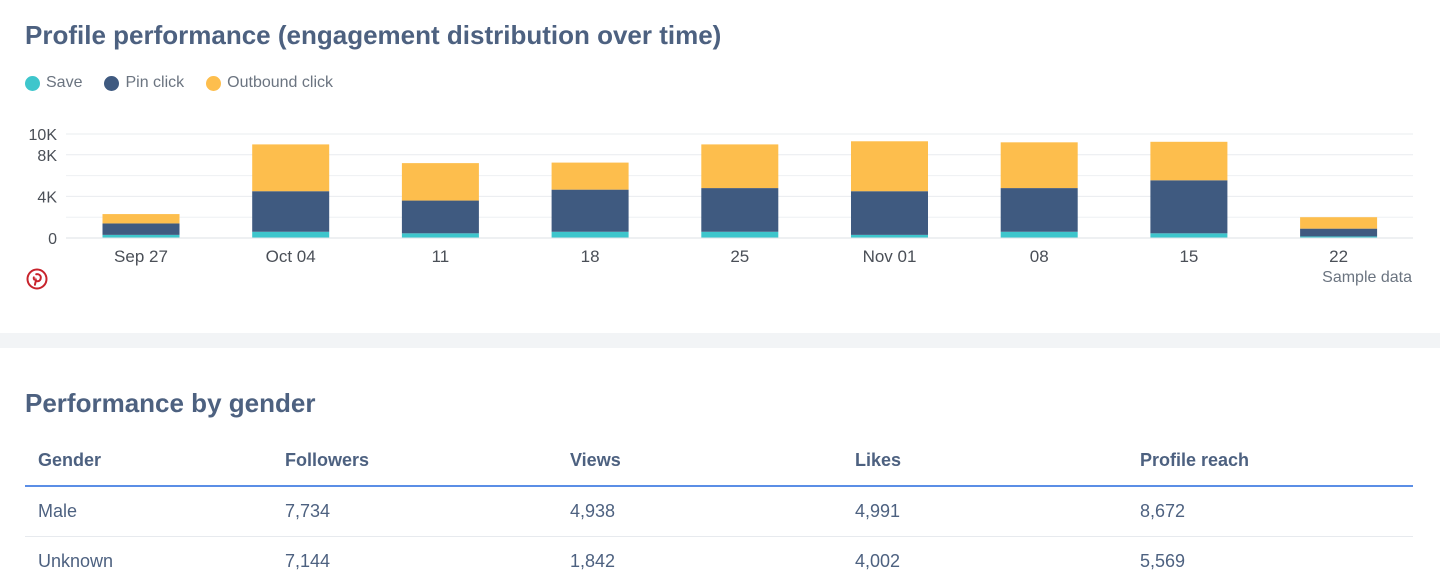  I want to click on column-header-followers: Followers, so click(415, 461).